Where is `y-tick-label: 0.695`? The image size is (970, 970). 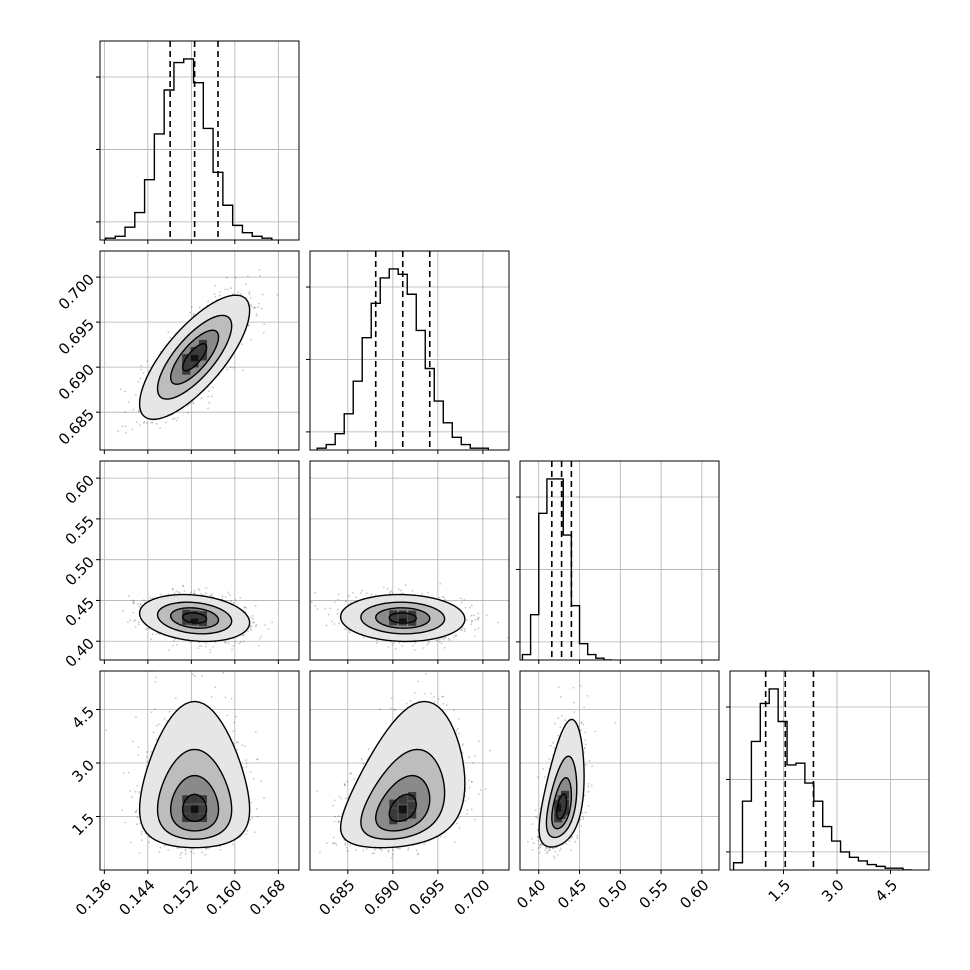 y-tick-label: 0.695 is located at coordinates (76, 336).